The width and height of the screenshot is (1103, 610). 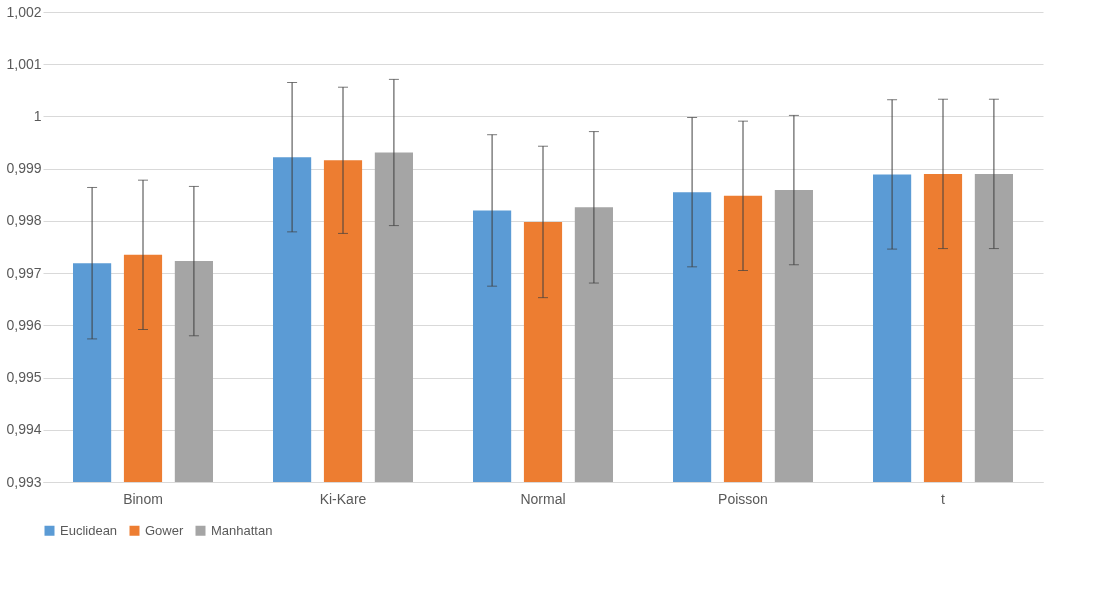 I want to click on y-tick-label: 0,999, so click(x=24, y=168).